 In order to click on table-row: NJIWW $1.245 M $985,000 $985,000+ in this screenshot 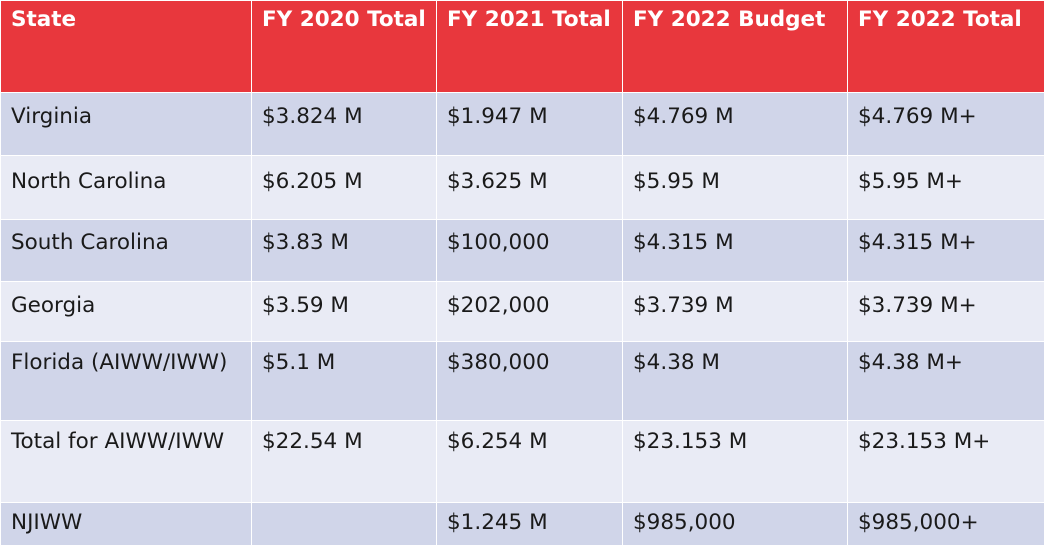, I will do `click(522, 523)`.